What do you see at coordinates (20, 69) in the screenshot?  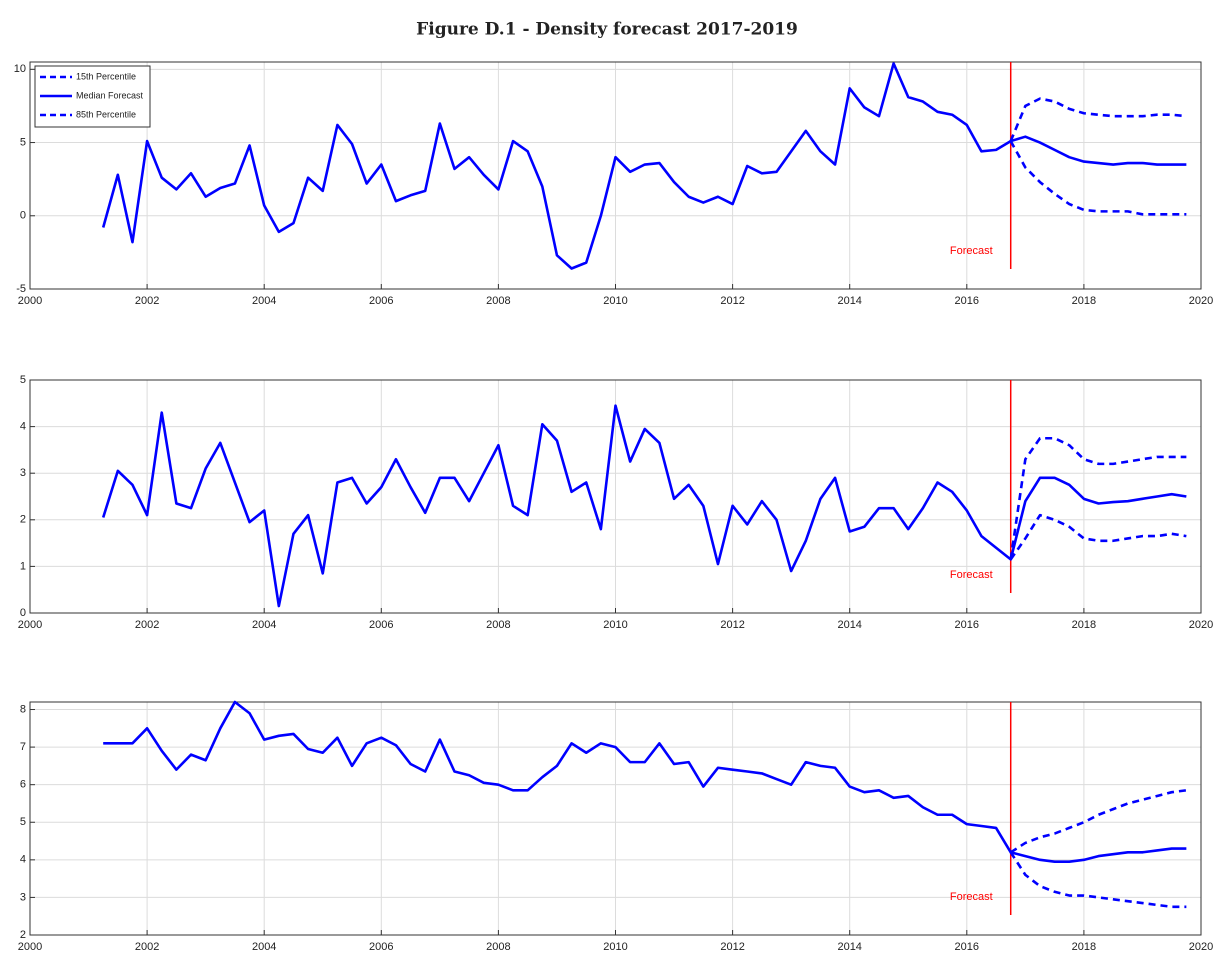 I see `y-tick-label: 10` at bounding box center [20, 69].